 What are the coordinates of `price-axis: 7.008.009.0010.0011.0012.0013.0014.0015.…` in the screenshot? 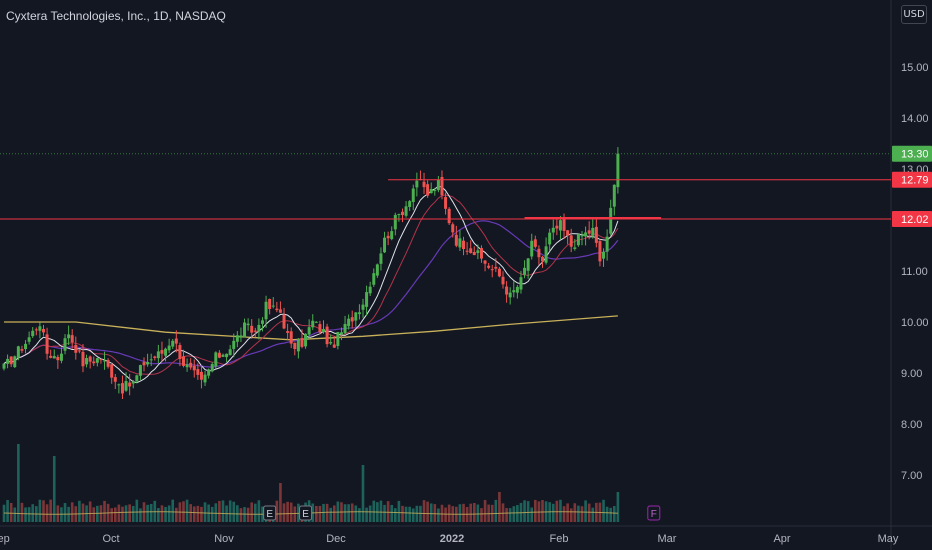 It's located at (912, 272).